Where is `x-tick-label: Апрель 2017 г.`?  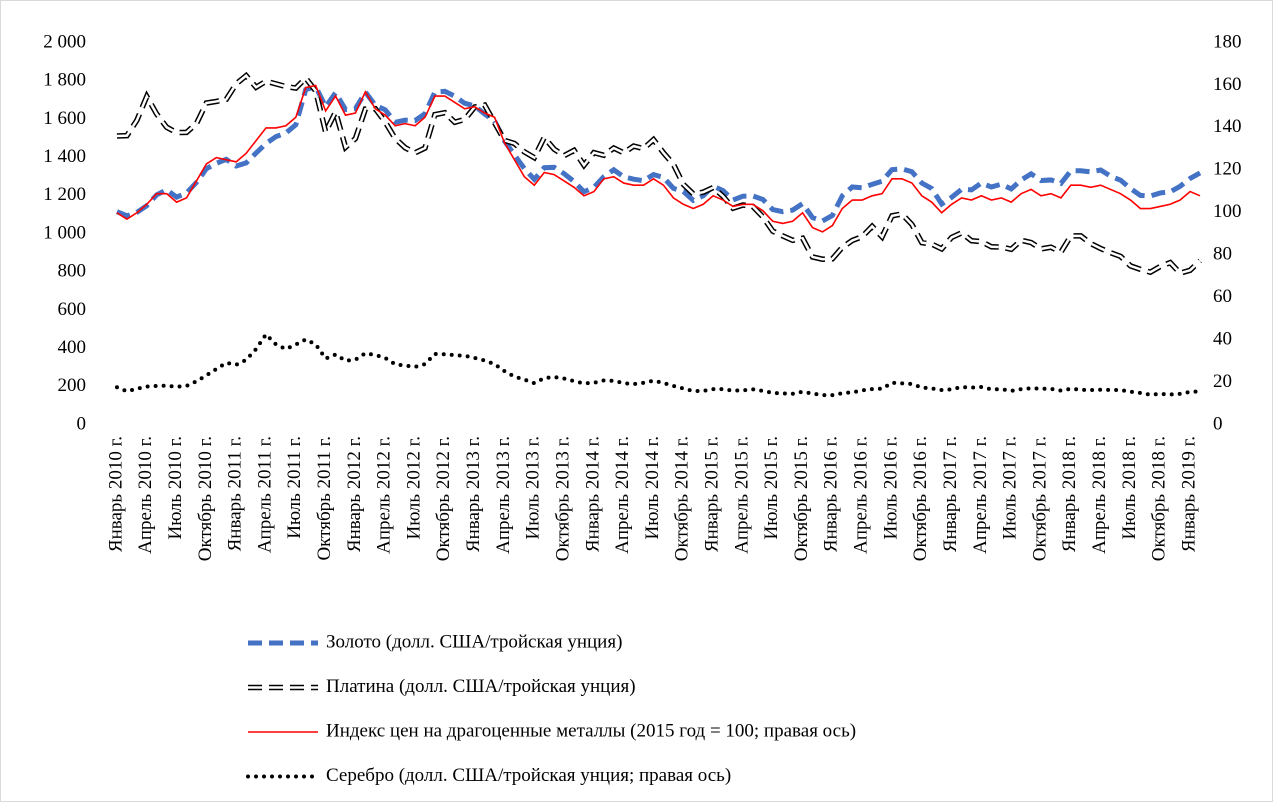 x-tick-label: Апрель 2017 г. is located at coordinates (980, 495).